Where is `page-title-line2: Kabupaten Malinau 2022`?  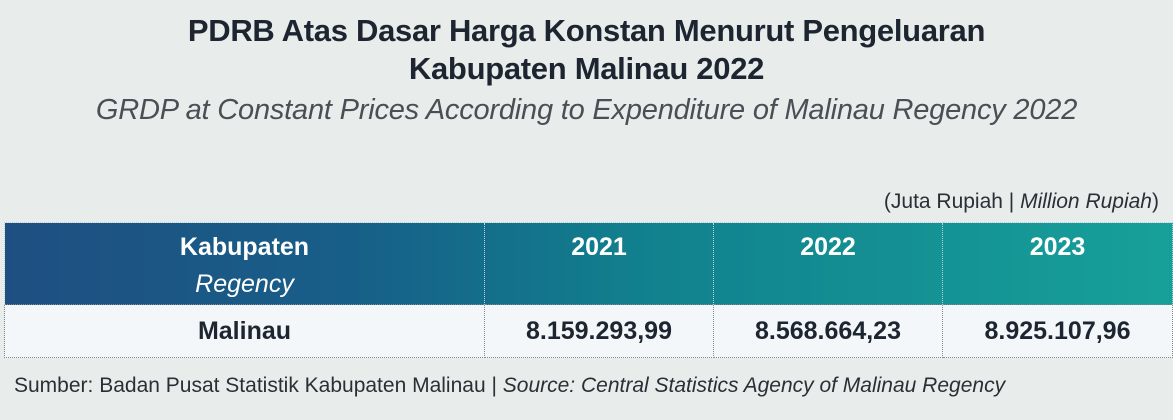 page-title-line2: Kabupaten Malinau 2022 is located at coordinates (586, 68).